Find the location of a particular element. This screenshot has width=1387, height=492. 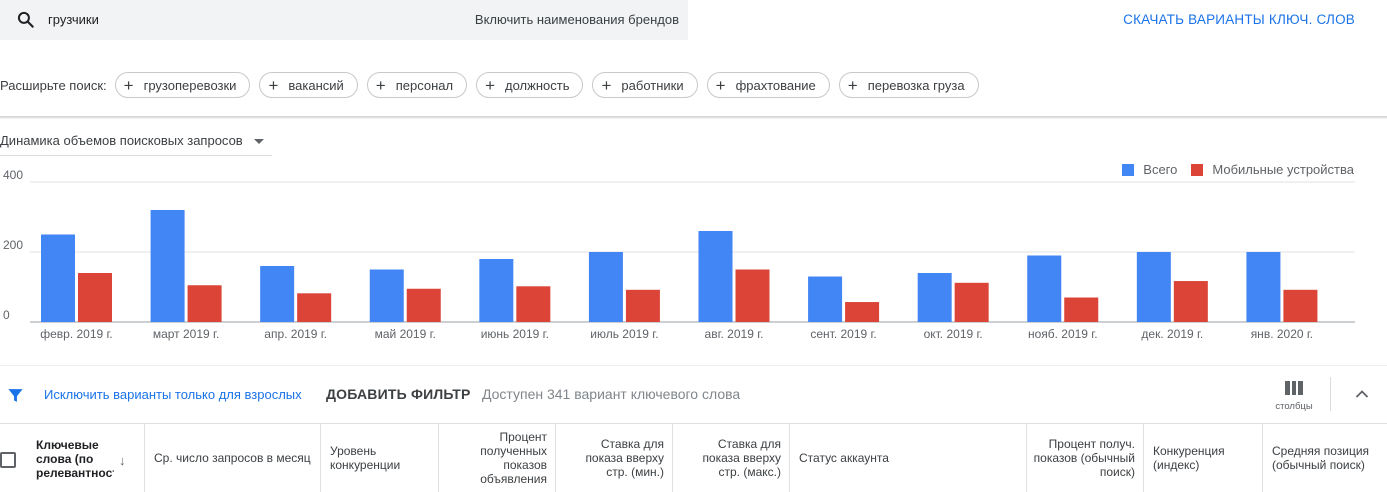

expand-chip: + перевозка груза is located at coordinates (908, 85).